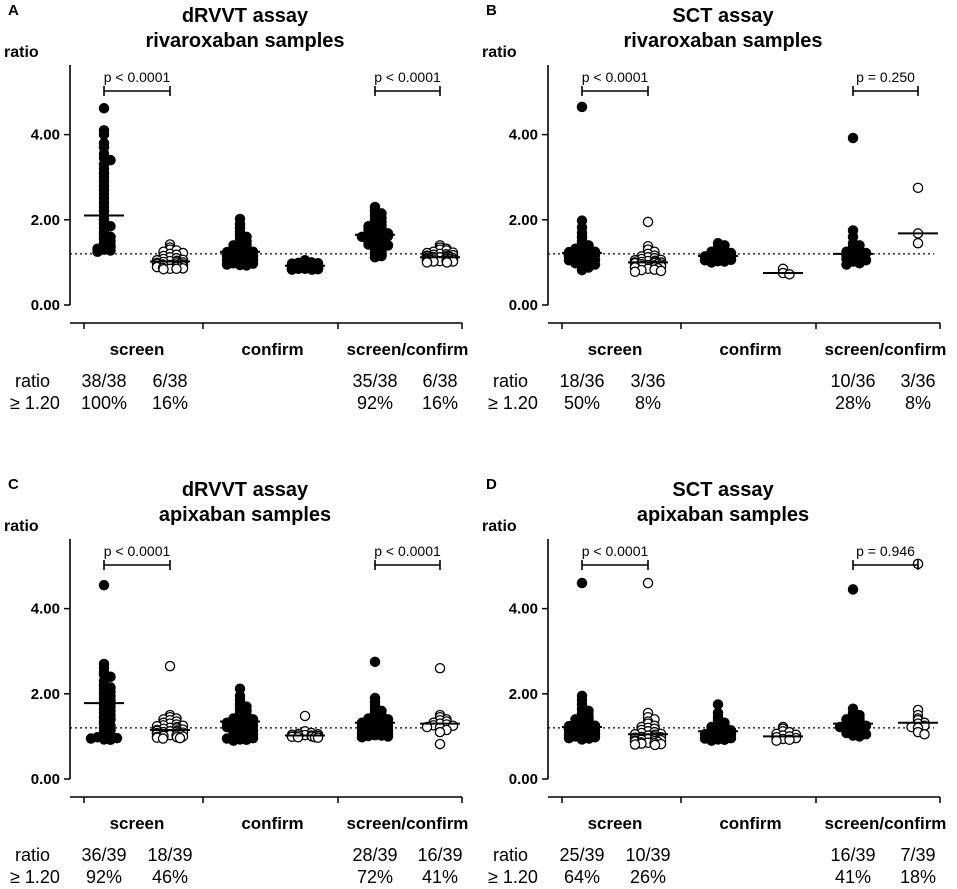  What do you see at coordinates (374, 855) in the screenshot?
I see `count-fraction: 28/39` at bounding box center [374, 855].